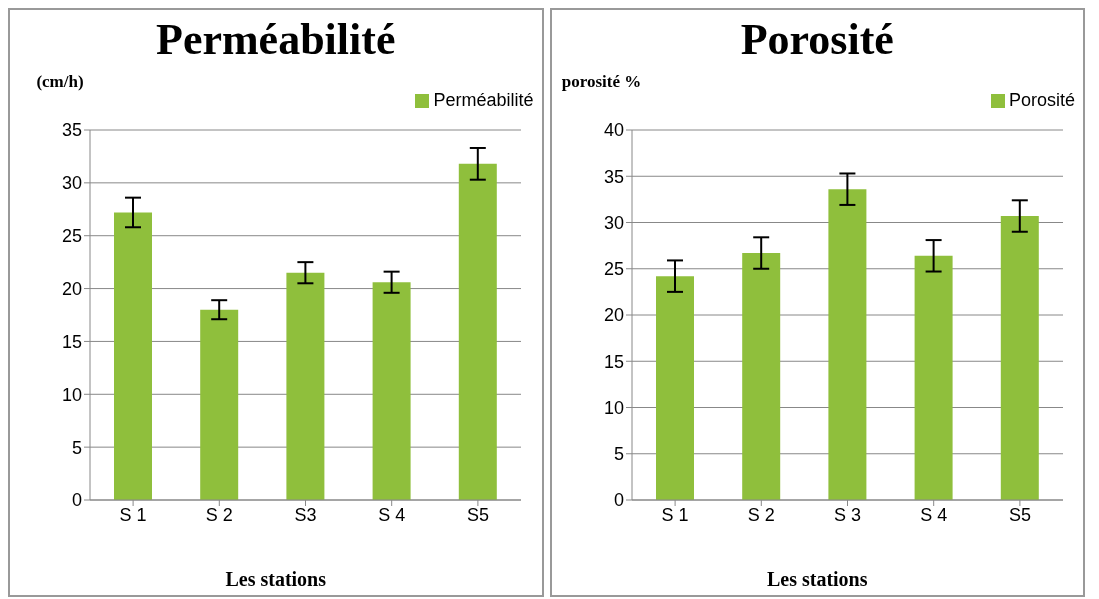 Image resolution: width=1099 pixels, height=599 pixels. Describe the element at coordinates (847, 514) in the screenshot. I see `x-tick-label: S 3` at that location.